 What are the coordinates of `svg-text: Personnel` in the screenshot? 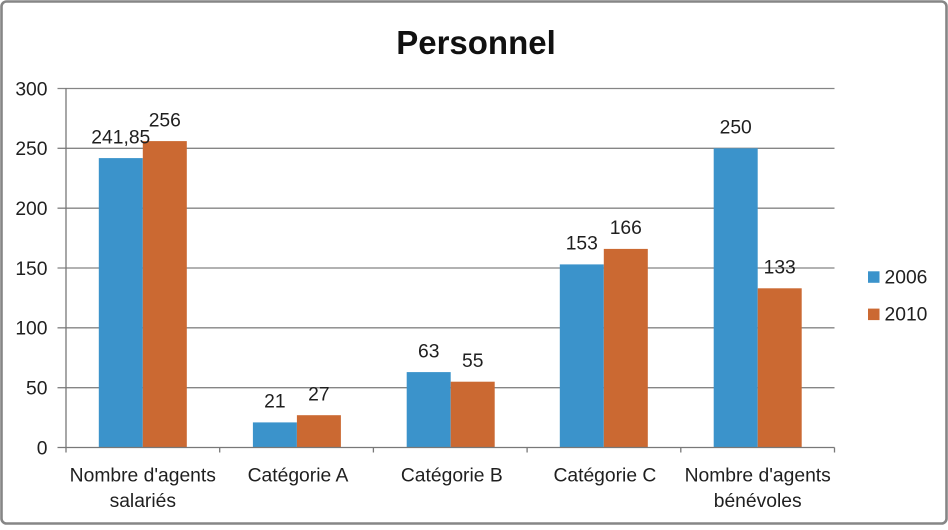 It's located at (476, 42).